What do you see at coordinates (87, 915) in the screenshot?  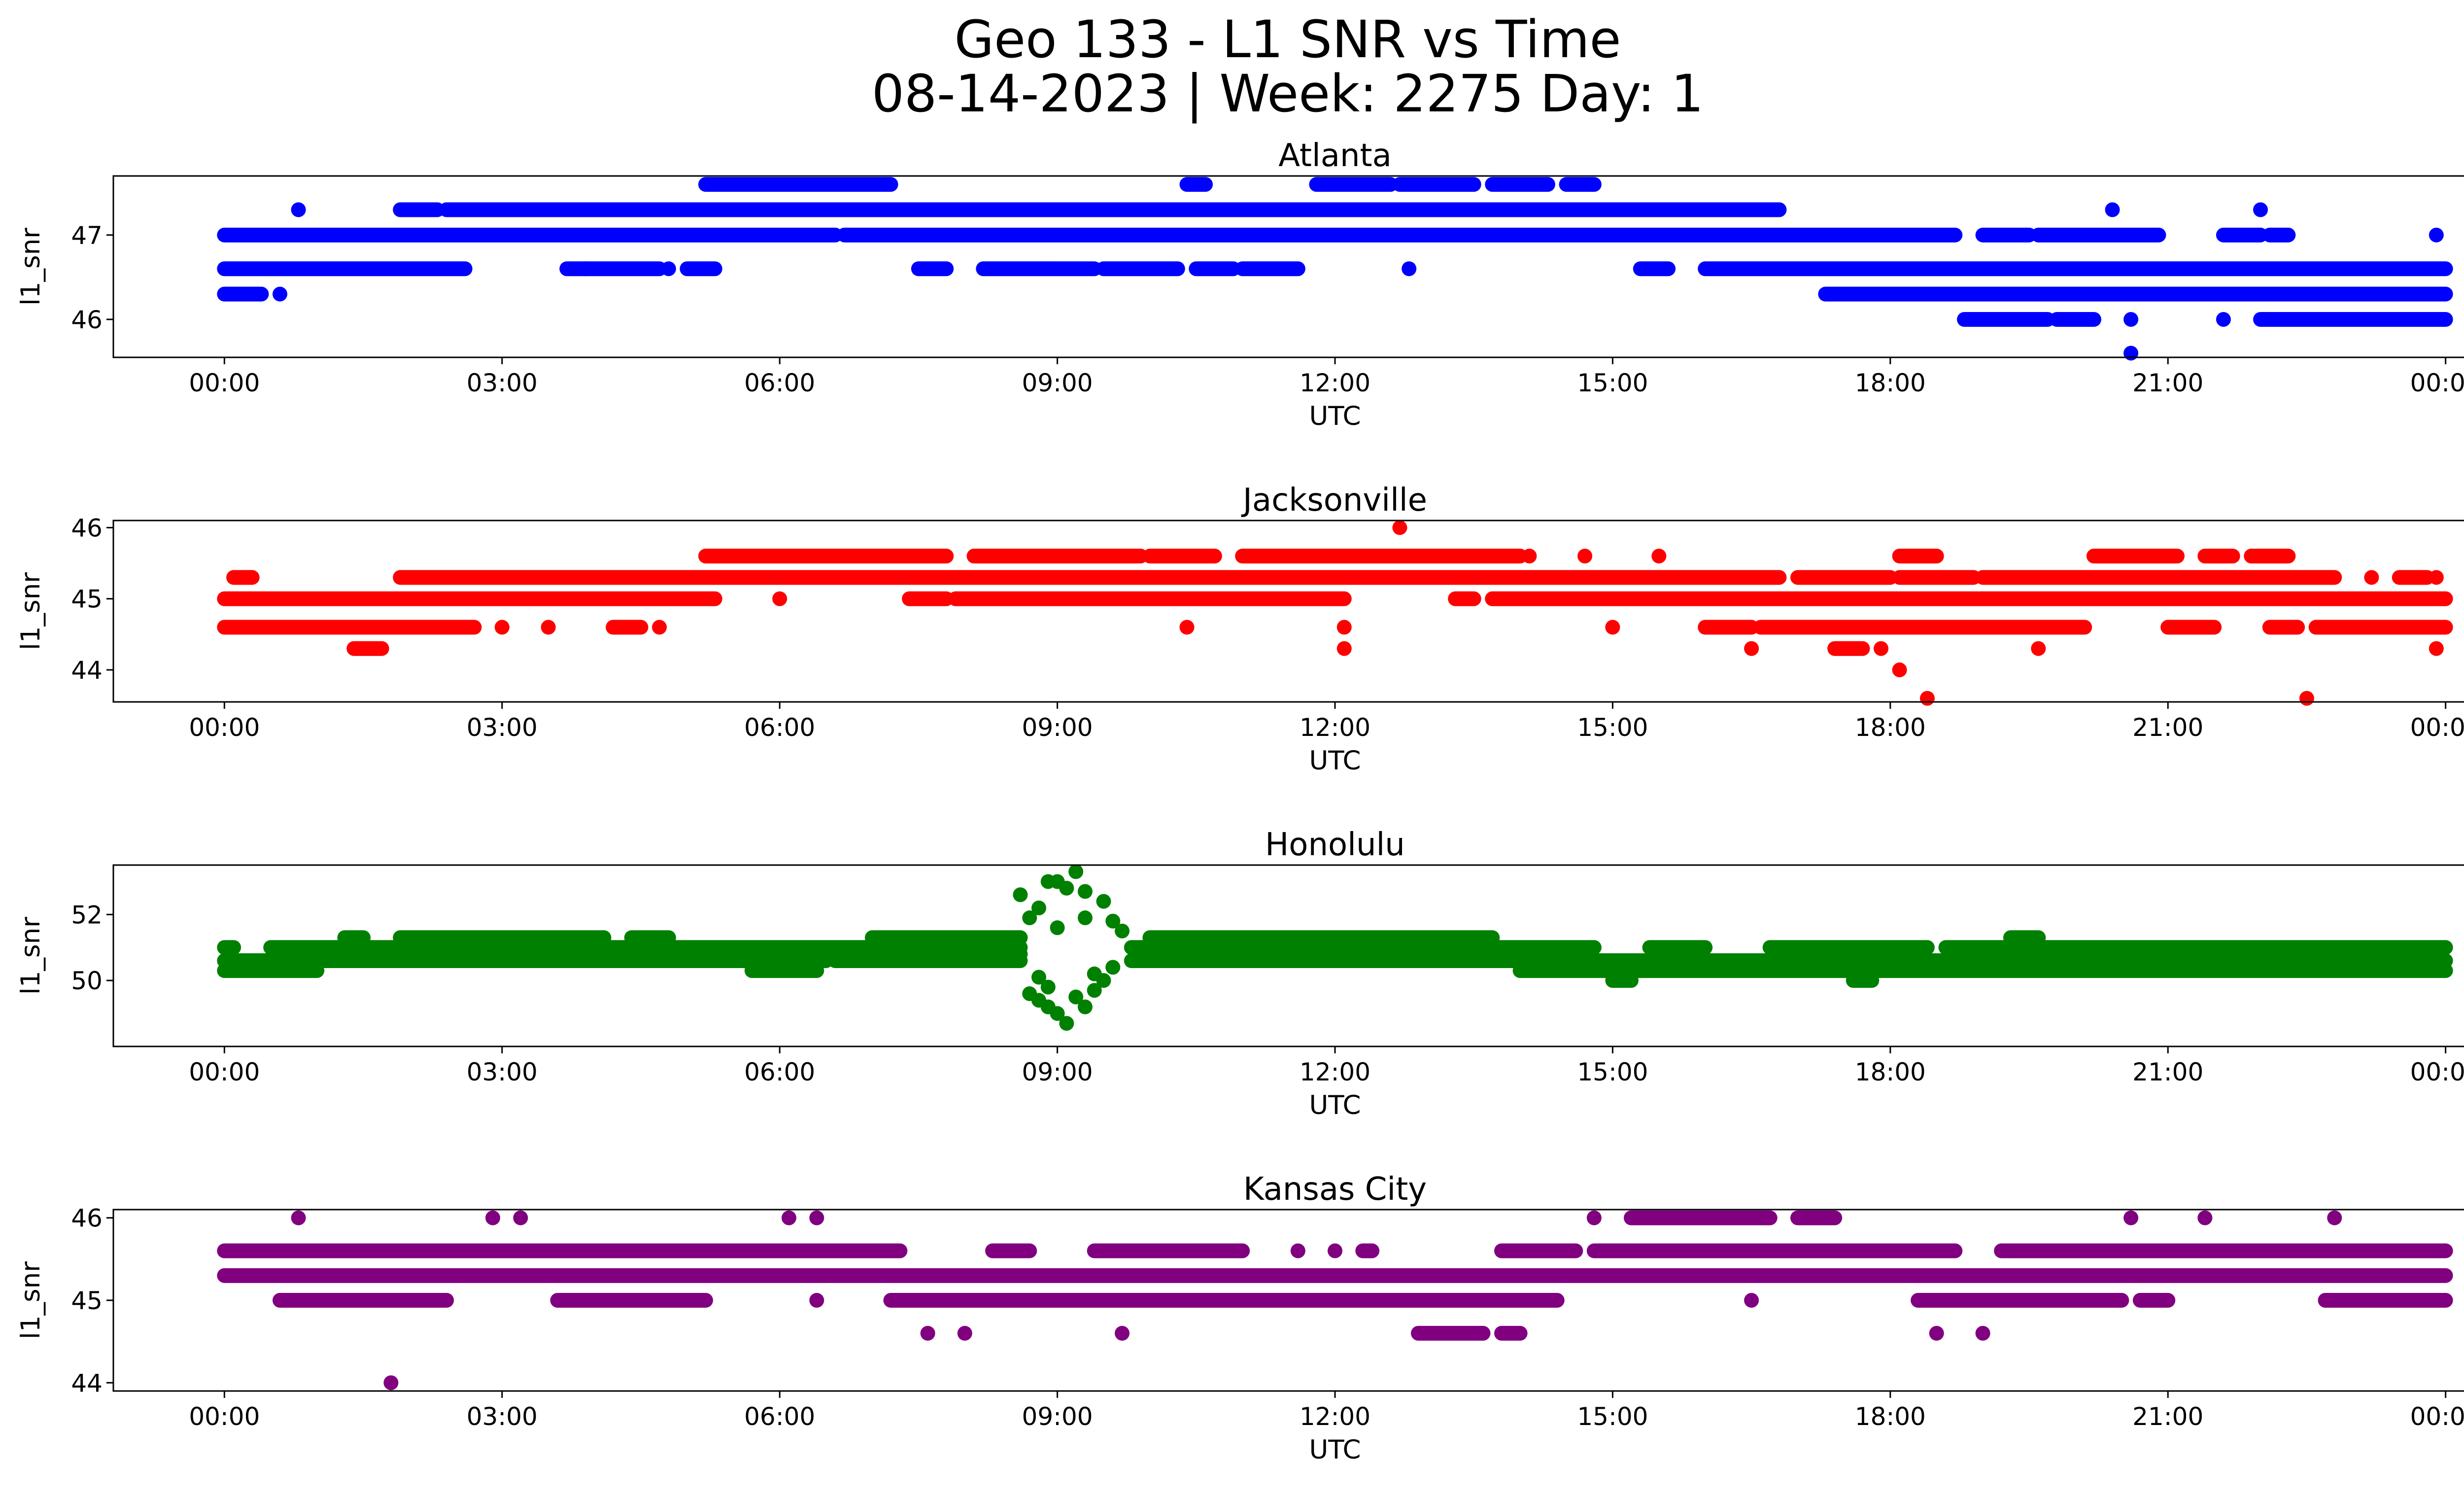 I see `y-tick-label: 52` at bounding box center [87, 915].